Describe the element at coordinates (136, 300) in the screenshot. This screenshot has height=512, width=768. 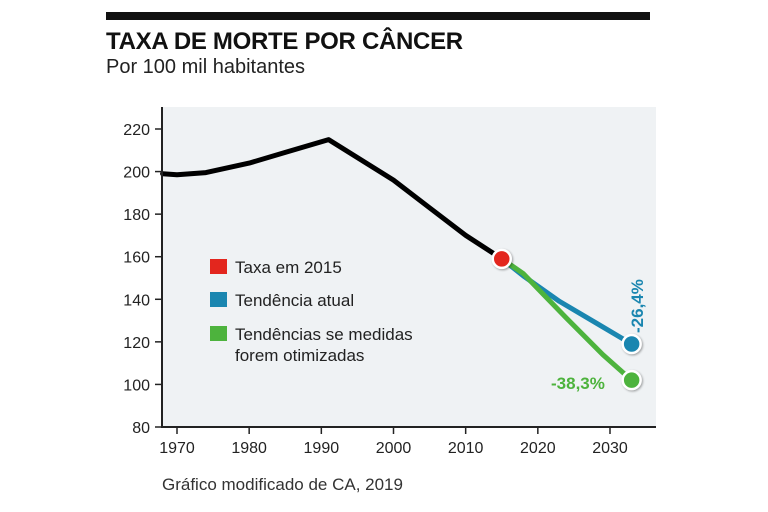
I see `y-tick-label: 140` at that location.